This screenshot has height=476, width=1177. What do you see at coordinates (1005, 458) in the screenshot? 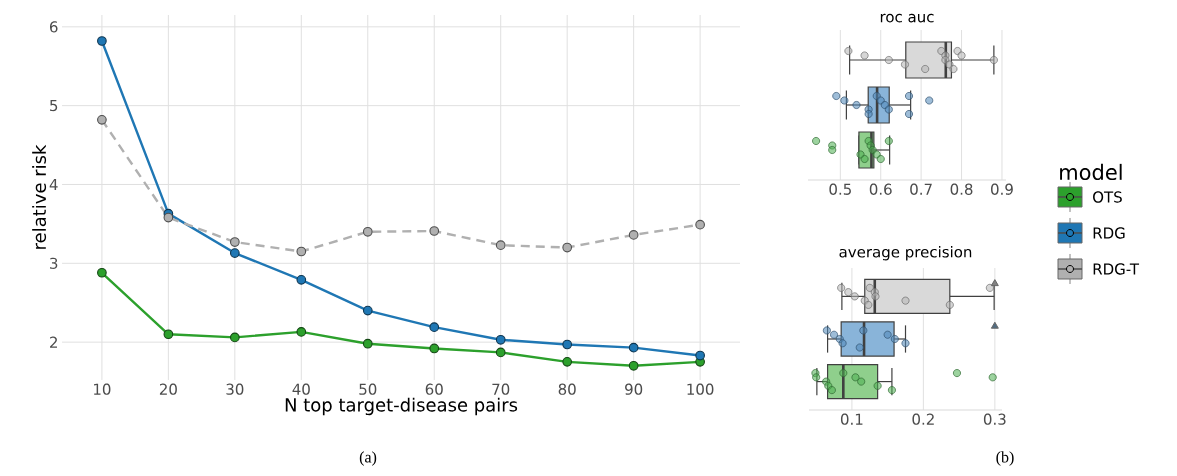
I see `text: (b)` at bounding box center [1005, 458].